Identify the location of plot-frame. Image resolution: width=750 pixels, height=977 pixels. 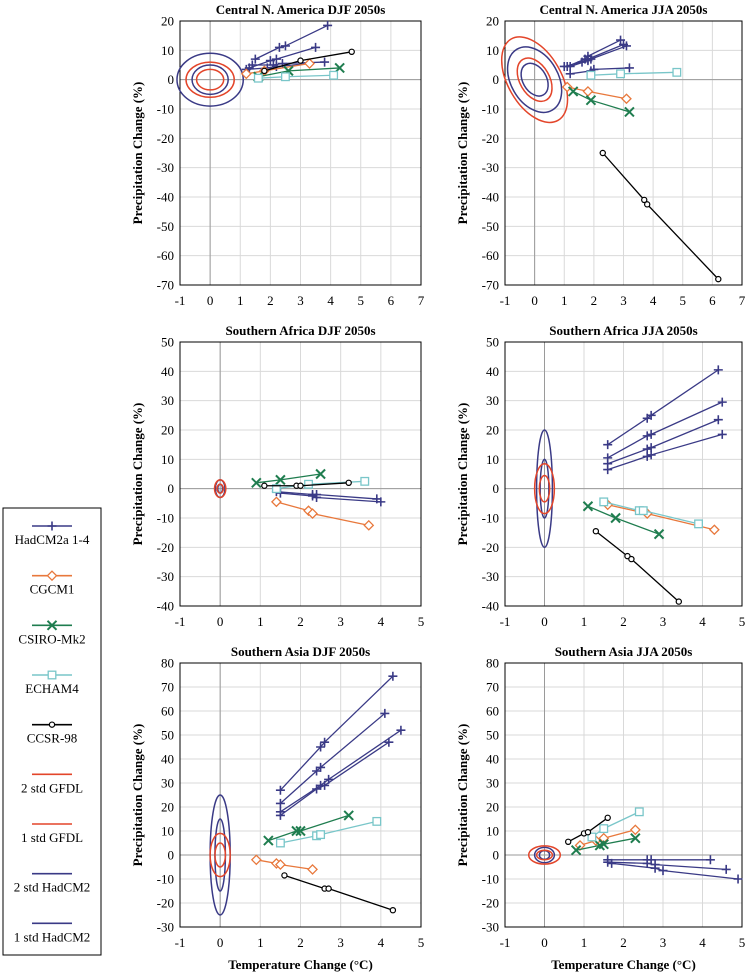
(300, 795).